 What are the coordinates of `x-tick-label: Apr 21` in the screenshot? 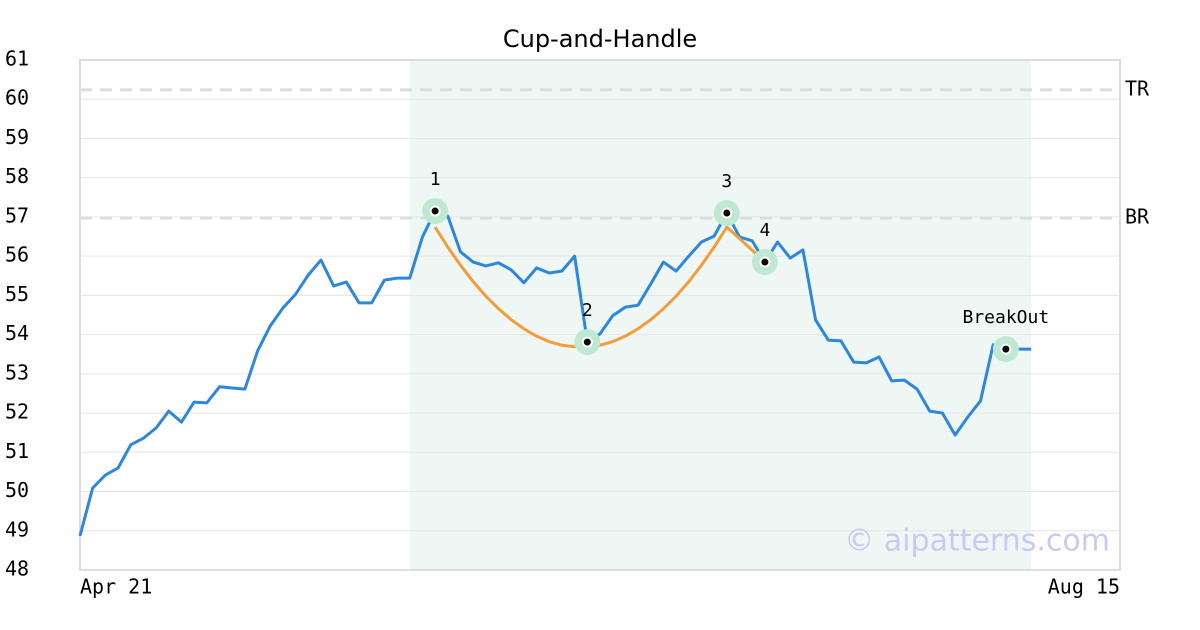 It's located at (116, 587).